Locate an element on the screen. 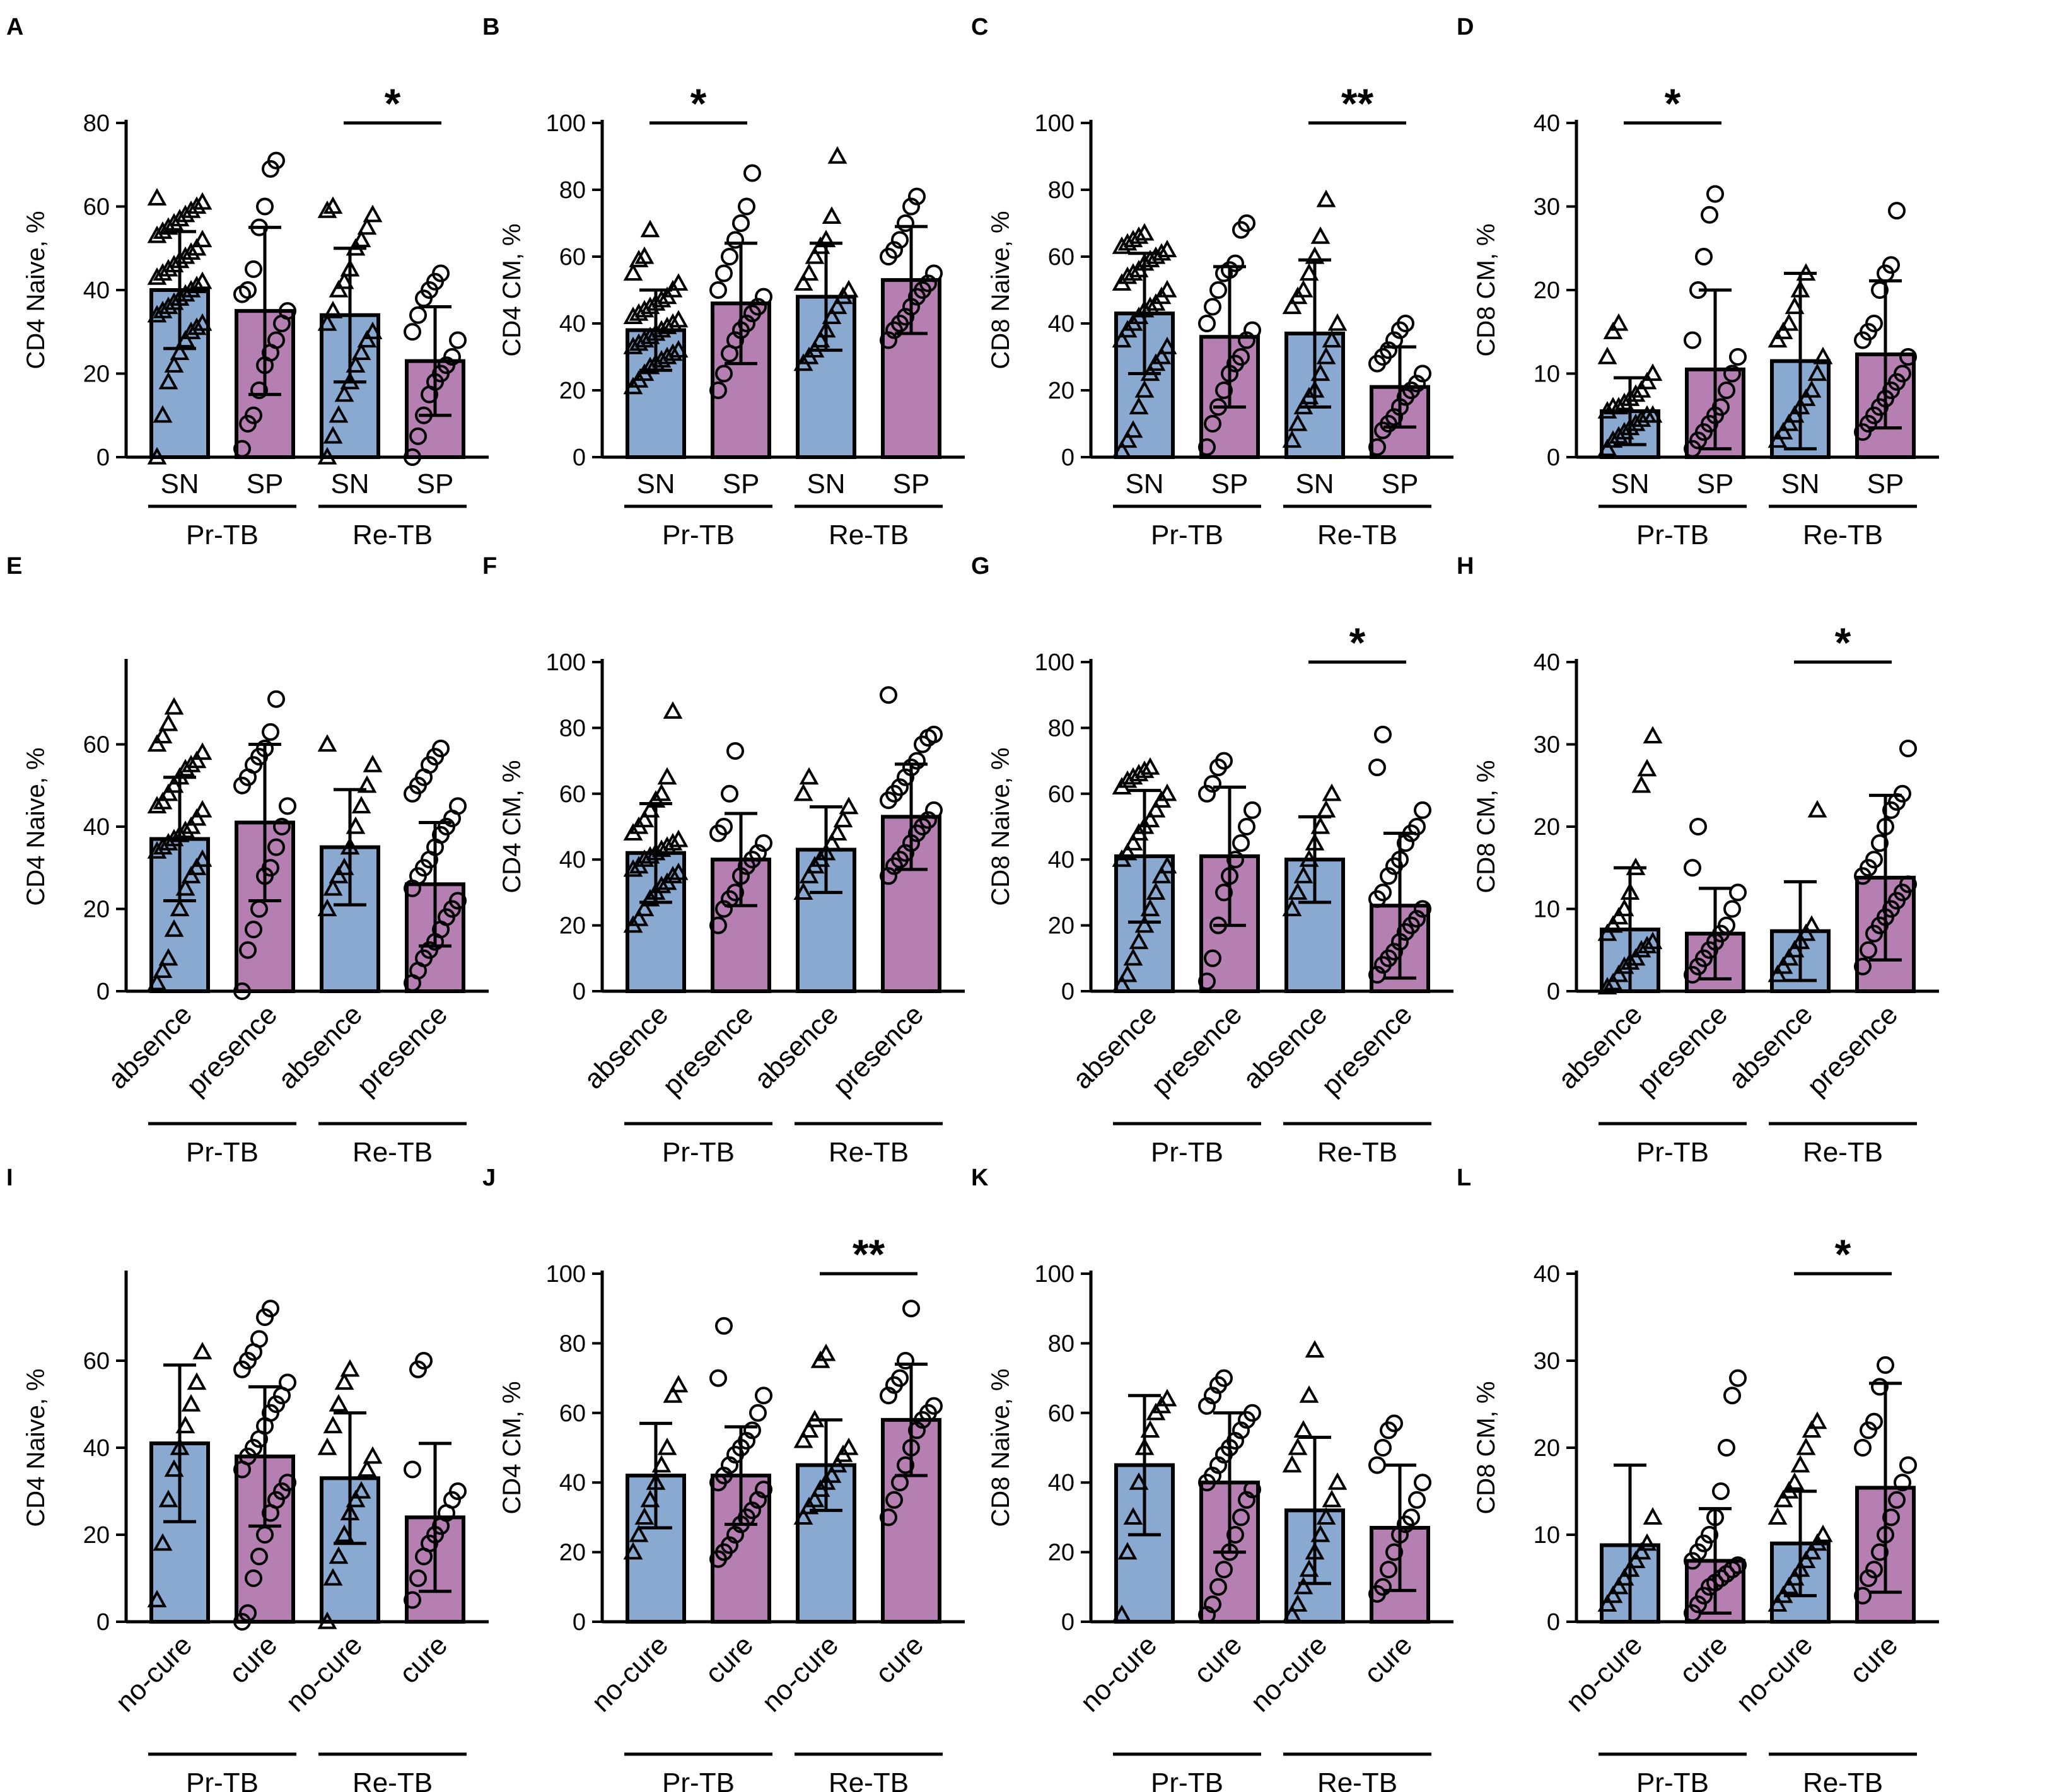  y-tick-label: 100 is located at coordinates (566, 1274).